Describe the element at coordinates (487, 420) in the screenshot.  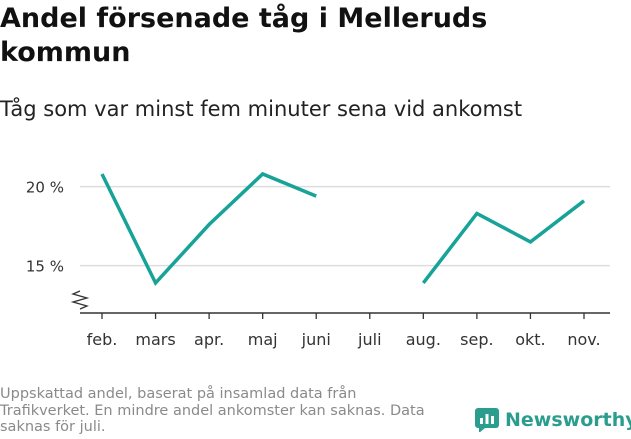
I see `newsworthy-logo-icon` at that location.